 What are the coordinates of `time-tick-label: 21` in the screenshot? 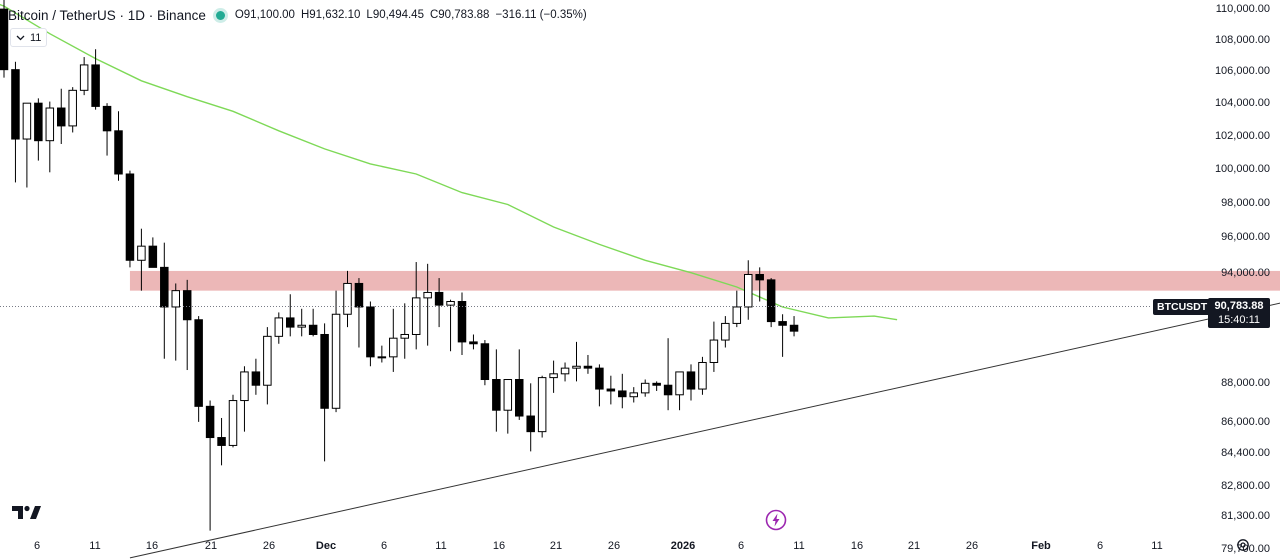 It's located at (211, 546).